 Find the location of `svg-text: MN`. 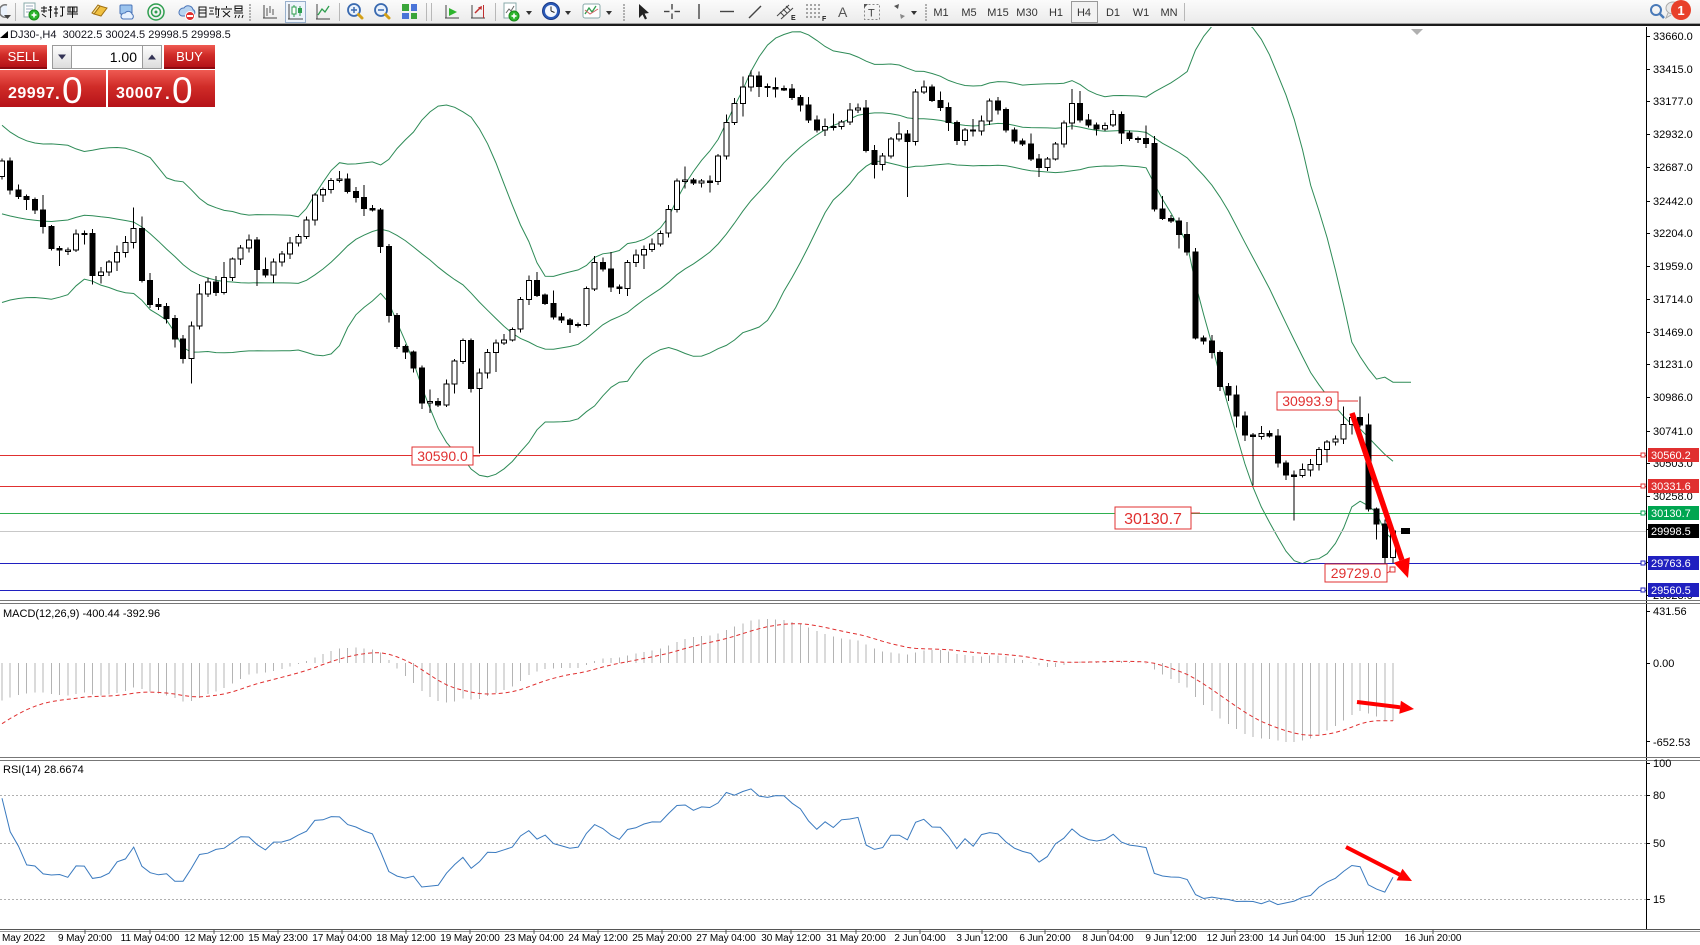

svg-text: MN is located at coordinates (1168, 13).